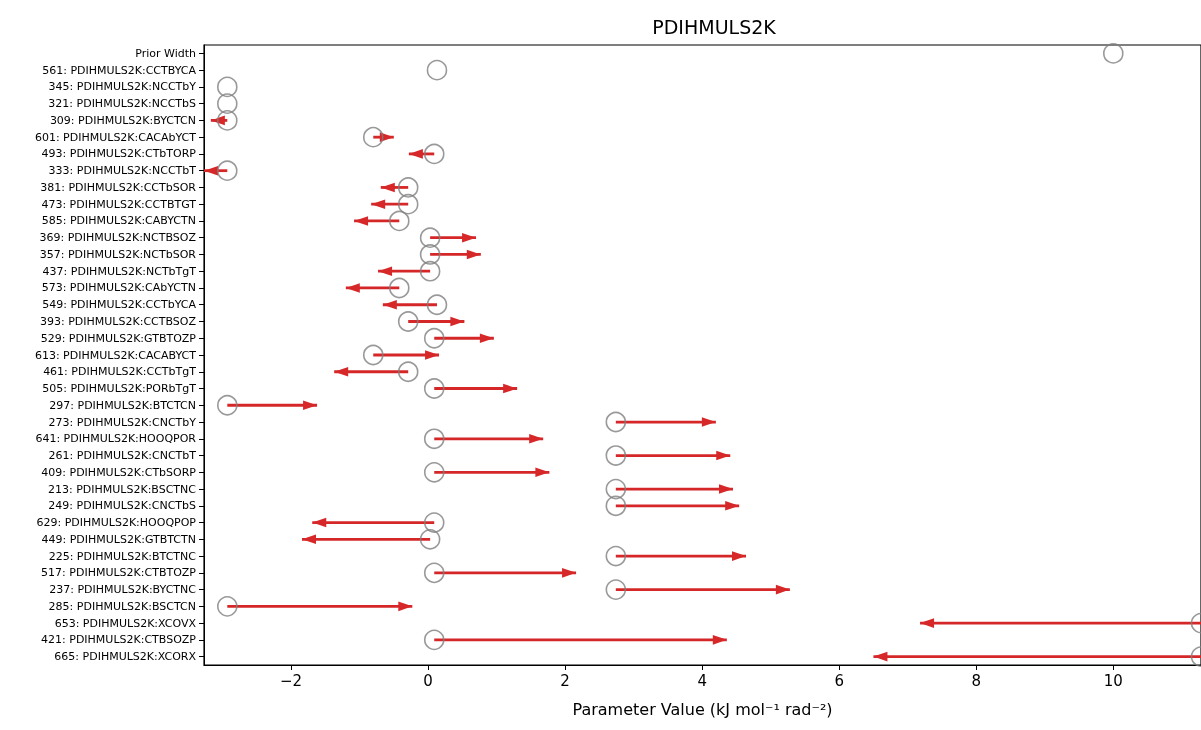 The width and height of the screenshot is (1201, 730). I want to click on y-tick-label: 473: PDIHMULS2K:CCTBTGT, so click(119, 204).